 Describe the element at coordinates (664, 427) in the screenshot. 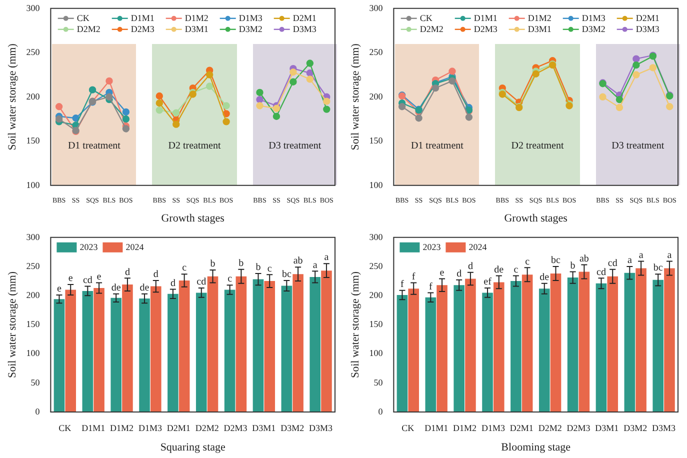

I see `x-tick-label: D3M3` at that location.